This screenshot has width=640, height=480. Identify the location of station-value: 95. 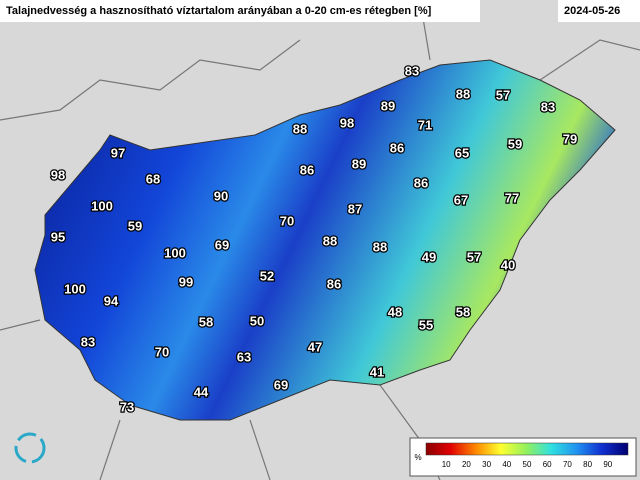
(58, 236).